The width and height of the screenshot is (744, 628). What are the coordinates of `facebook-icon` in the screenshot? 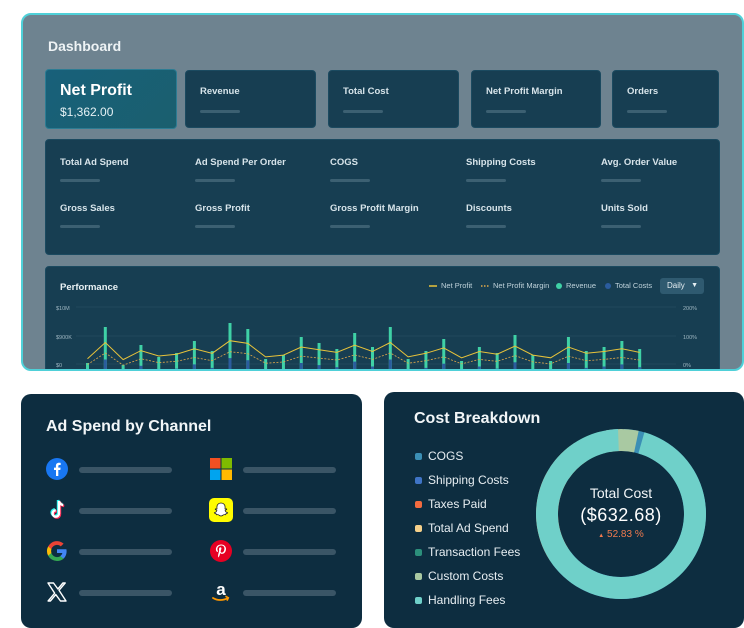 It's located at (57, 469).